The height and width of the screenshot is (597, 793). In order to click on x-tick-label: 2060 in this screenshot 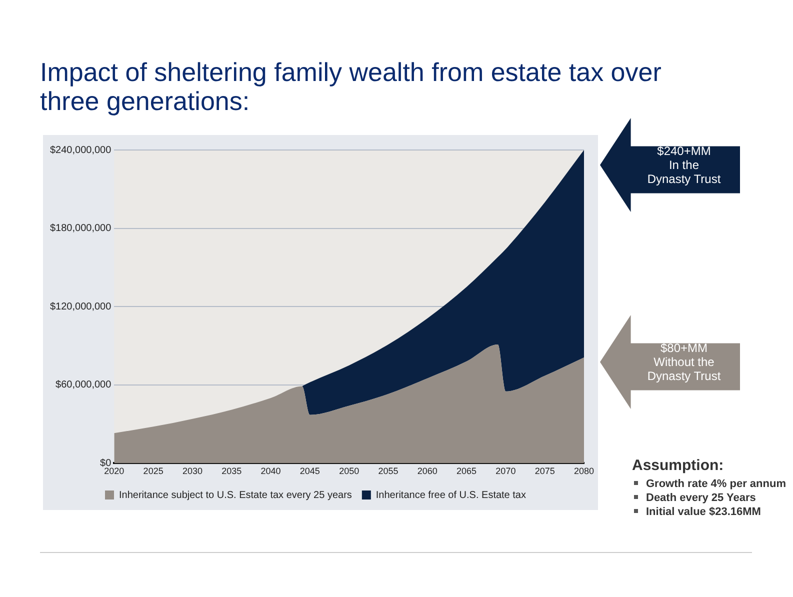, I will do `click(427, 471)`.